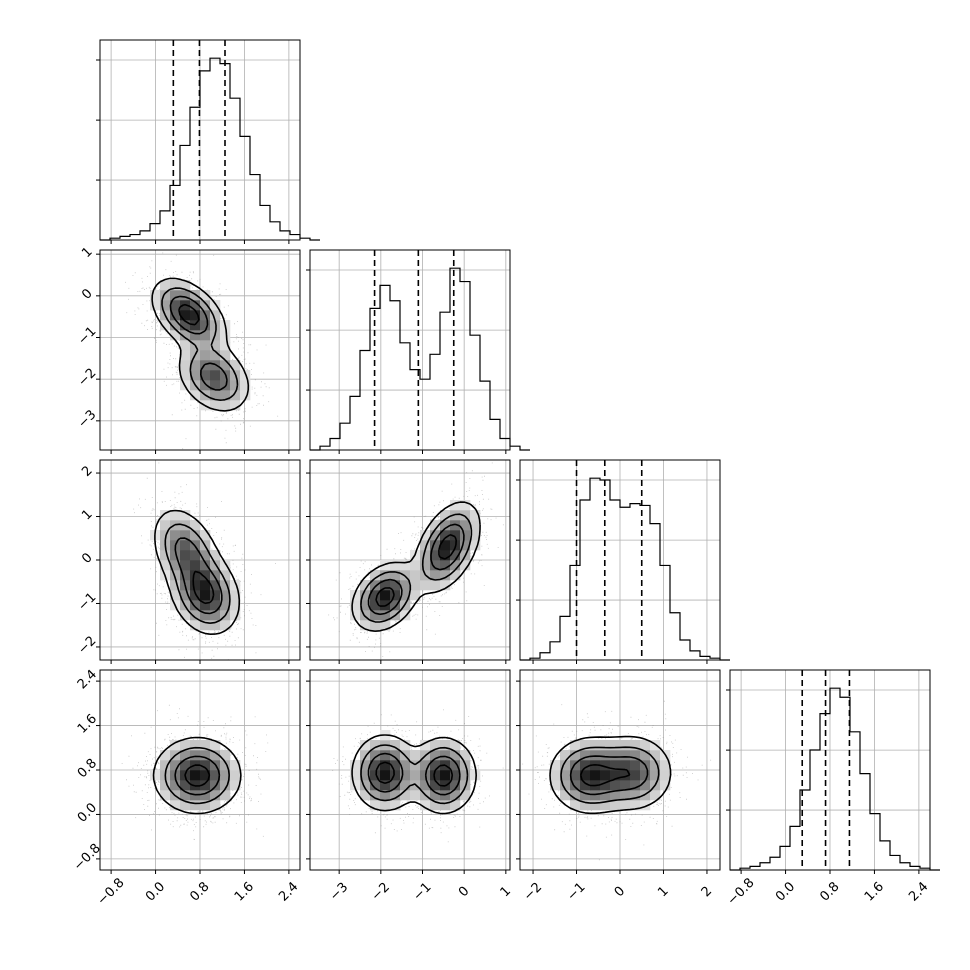 The width and height of the screenshot is (970, 970). Describe the element at coordinates (188, 561) in the screenshot. I see `density-panel-0-2: −2 −1 0 1 2` at that location.